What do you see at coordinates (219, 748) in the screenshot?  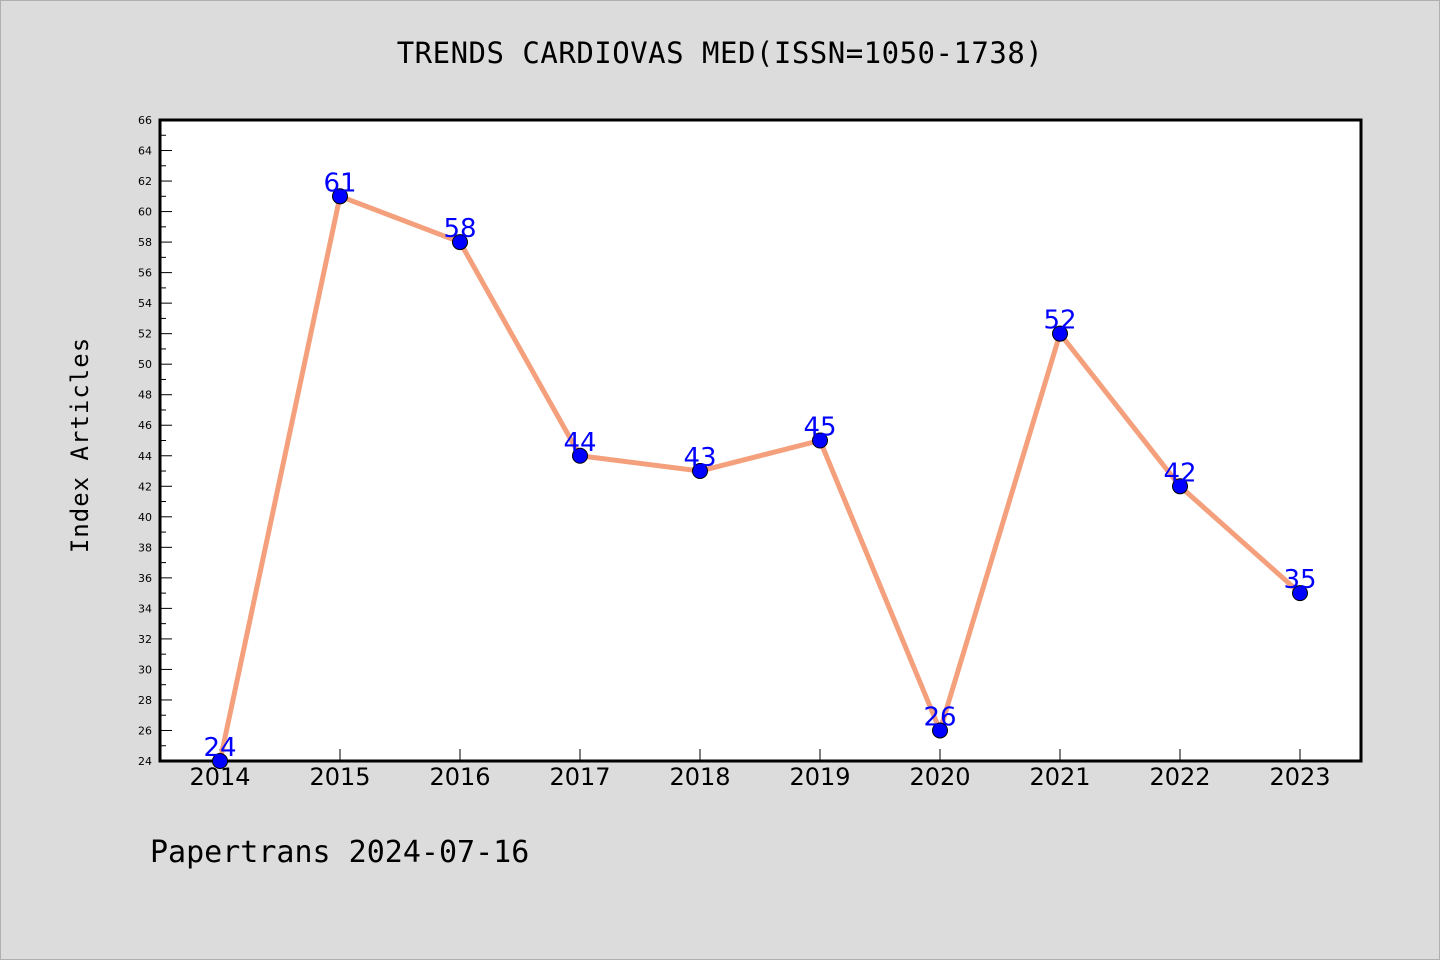 I see `data-label: 24` at bounding box center [219, 748].